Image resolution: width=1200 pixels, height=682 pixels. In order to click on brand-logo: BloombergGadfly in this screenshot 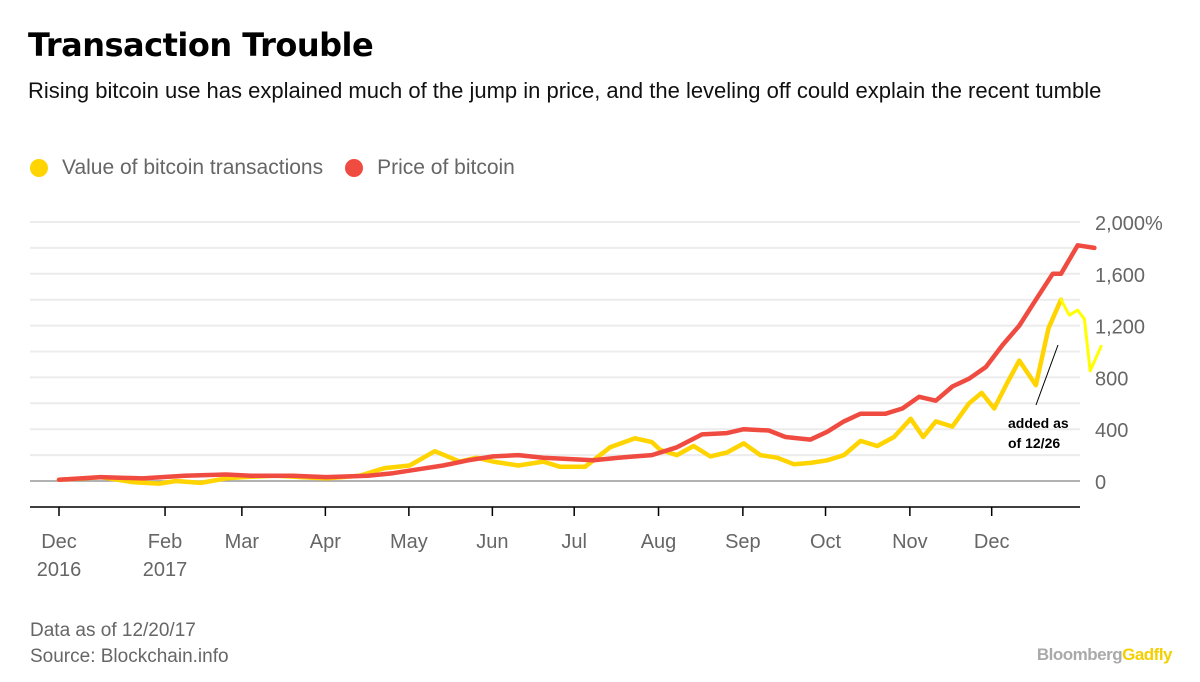, I will do `click(1104, 655)`.